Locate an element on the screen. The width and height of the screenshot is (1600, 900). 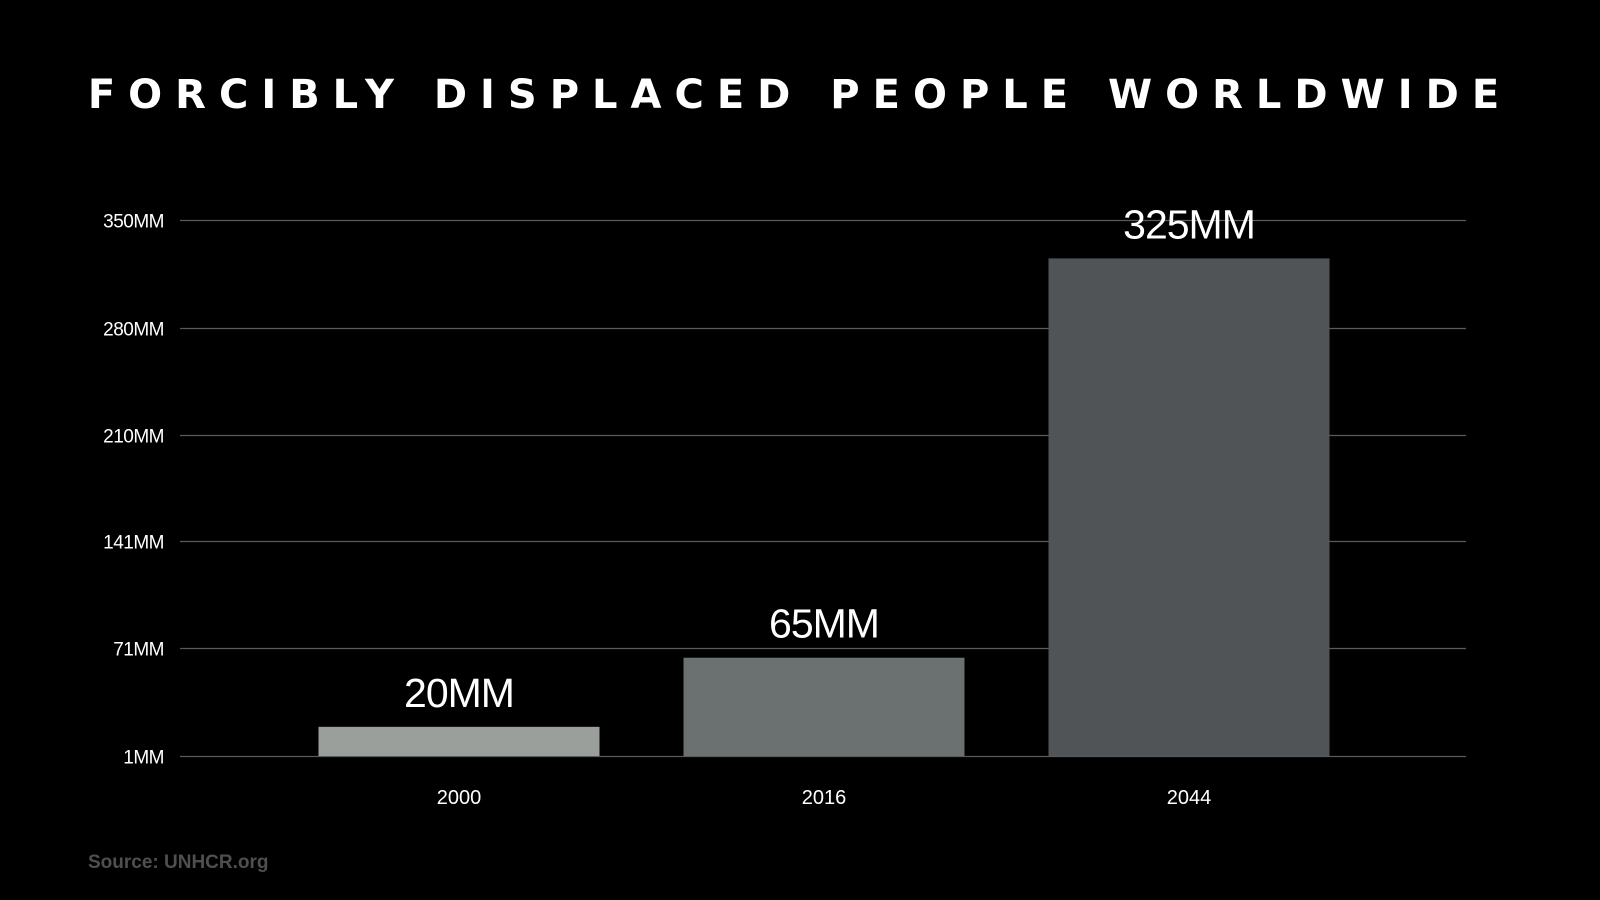
data-label: 325MM is located at coordinates (1189, 224).